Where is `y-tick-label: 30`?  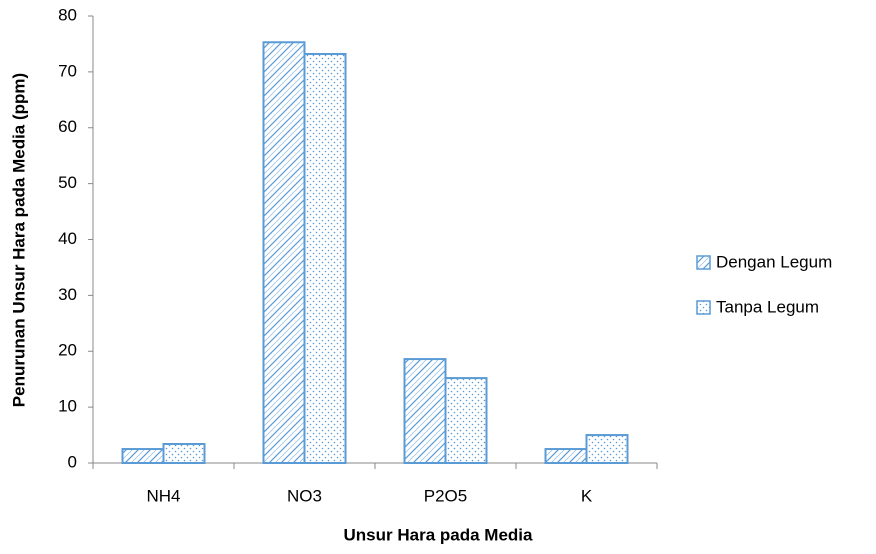
y-tick-label: 30 is located at coordinates (67, 294).